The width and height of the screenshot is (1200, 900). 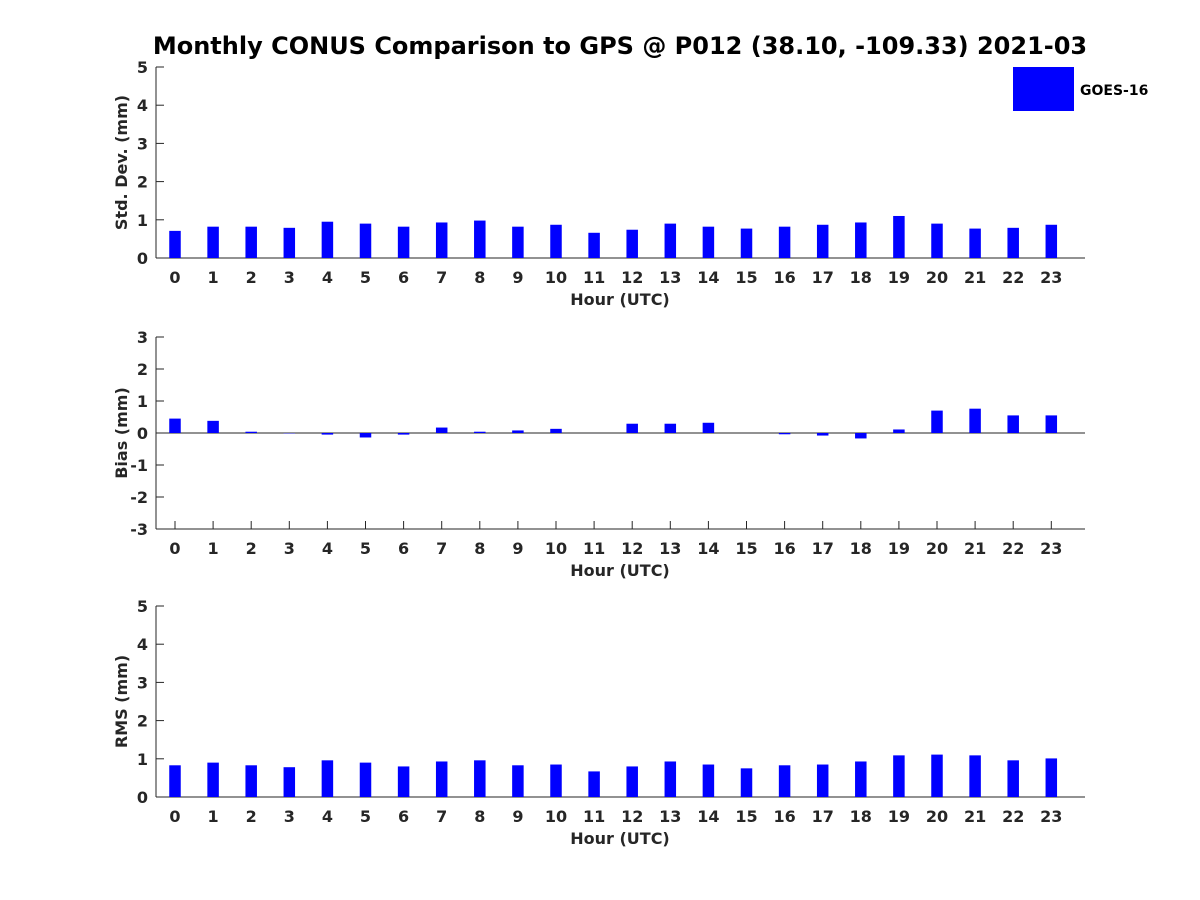 What do you see at coordinates (784, 816) in the screenshot?
I see `x-tick-label: 16` at bounding box center [784, 816].